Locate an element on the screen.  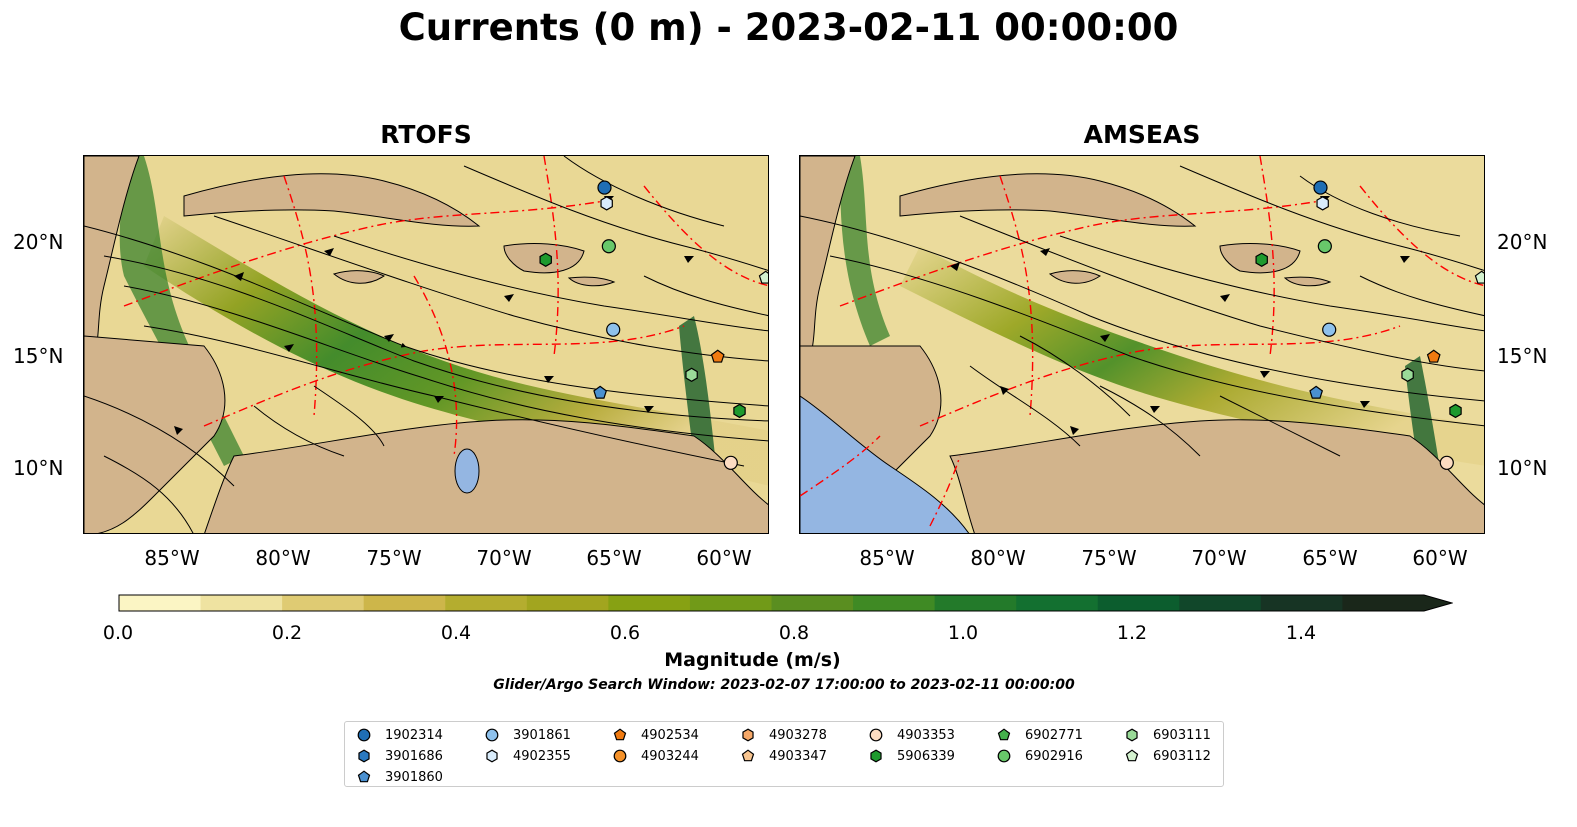
amseas-float-markers is located at coordinates (1369, 325).